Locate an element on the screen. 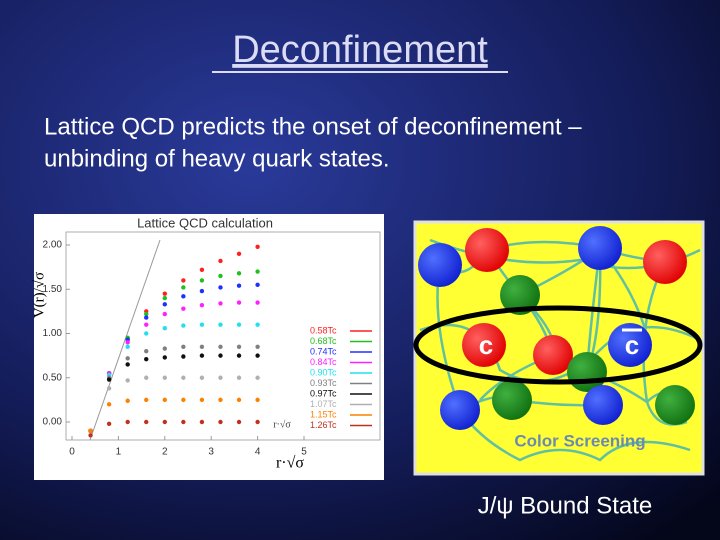 The width and height of the screenshot is (720, 540). legend-label: 1.07Tc is located at coordinates (323, 404).